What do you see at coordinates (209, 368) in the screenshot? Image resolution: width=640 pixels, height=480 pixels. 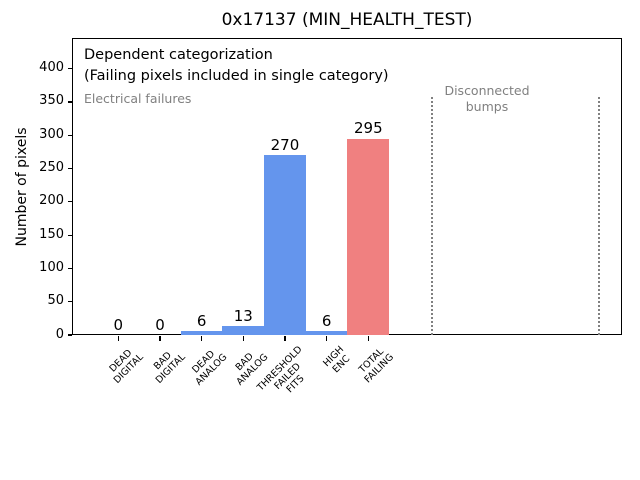 I see `x-tick-label-text: DEAD ANALOG` at bounding box center [209, 368].